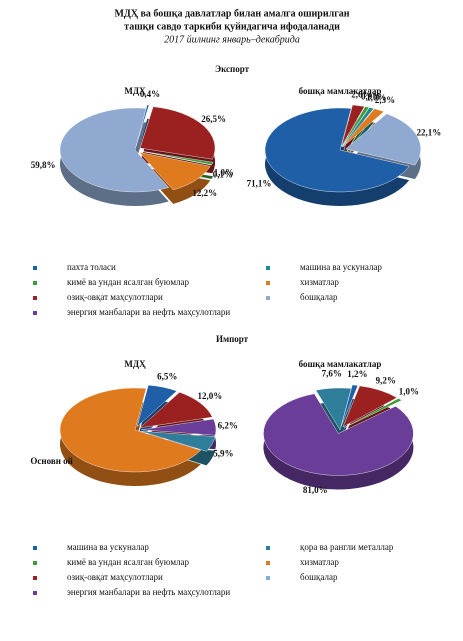 Image resolution: width=463 pixels, height=641 pixels. Describe the element at coordinates (357, 374) in the screenshot. I see `data-label: 1,2%` at that location.